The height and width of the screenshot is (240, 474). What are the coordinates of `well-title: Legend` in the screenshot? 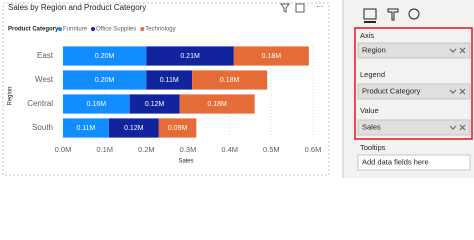 It's located at (372, 74).